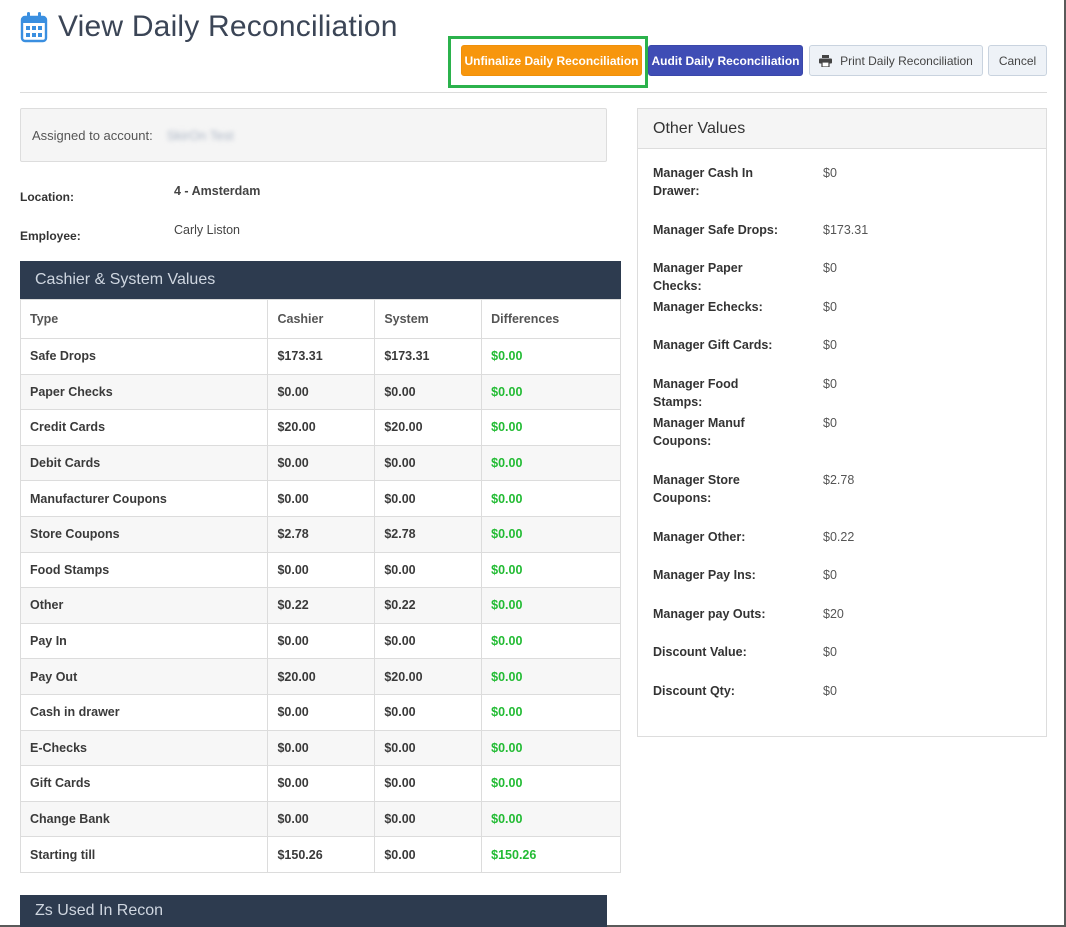 This screenshot has width=1066, height=927. Describe the element at coordinates (839, 537) in the screenshot. I see `other-value-amount: $0.22` at that location.